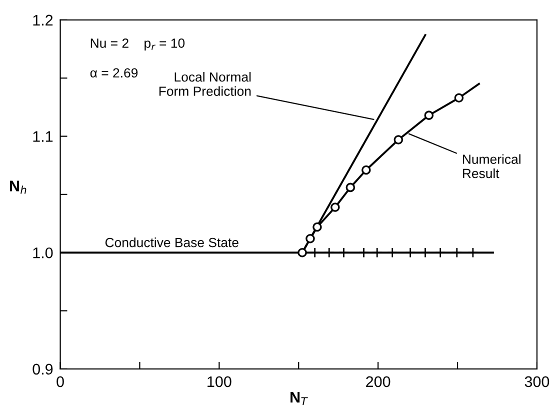 Image resolution: width=553 pixels, height=415 pixels. I want to click on annotation: Nu = 2 p$_{r}$ = 10, so click(137, 44).